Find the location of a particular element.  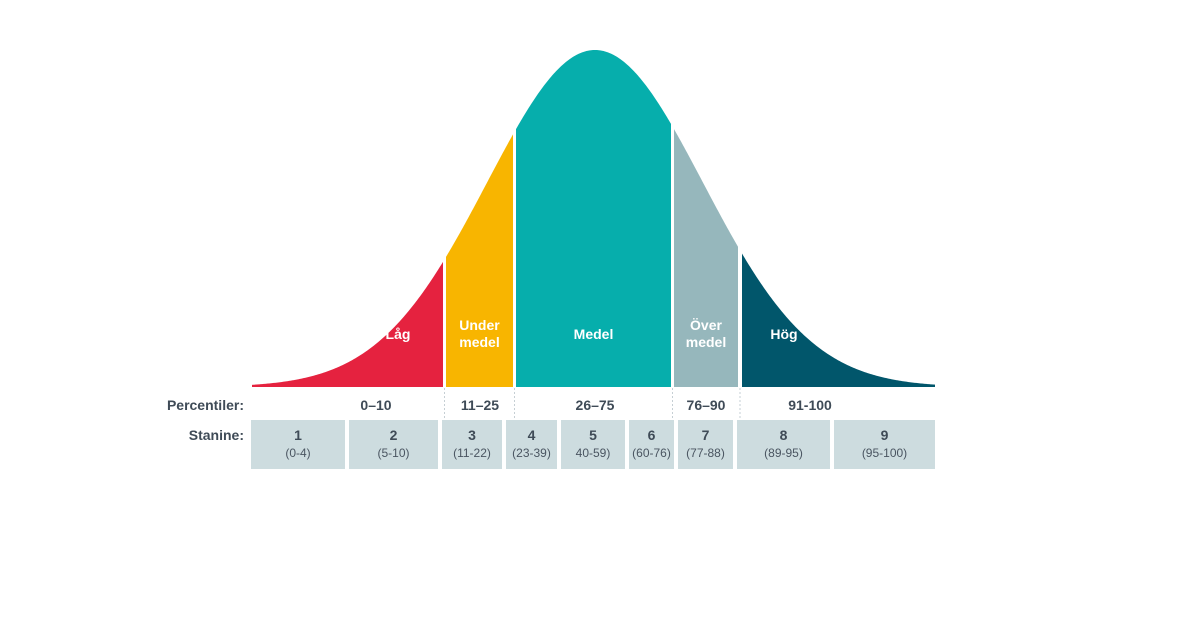

stanine-box-7: 7 (77-88) is located at coordinates (705, 444).